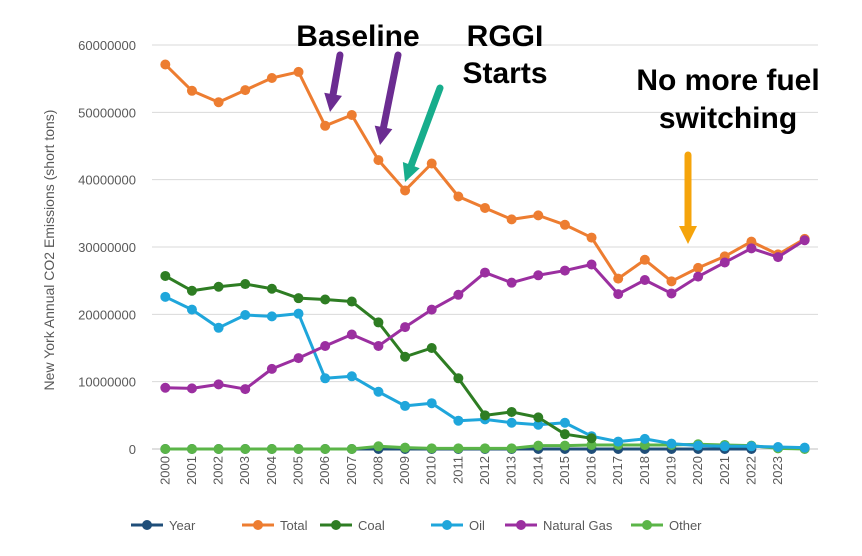  I want to click on legend-item-total: Total, so click(275, 525).